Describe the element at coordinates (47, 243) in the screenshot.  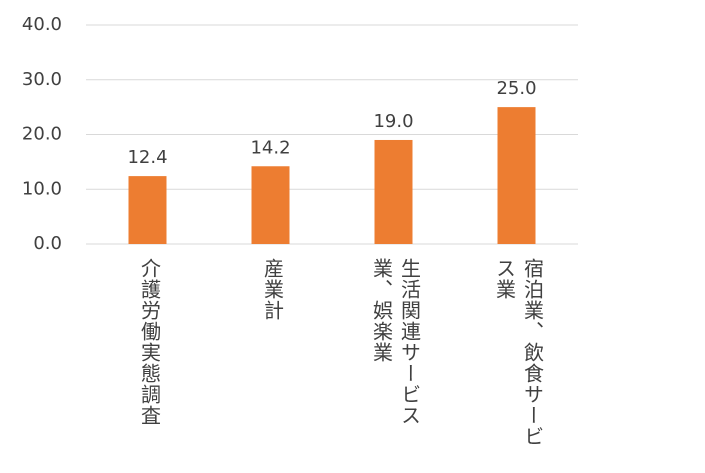
I see `y-tick-label: 0.0` at that location.